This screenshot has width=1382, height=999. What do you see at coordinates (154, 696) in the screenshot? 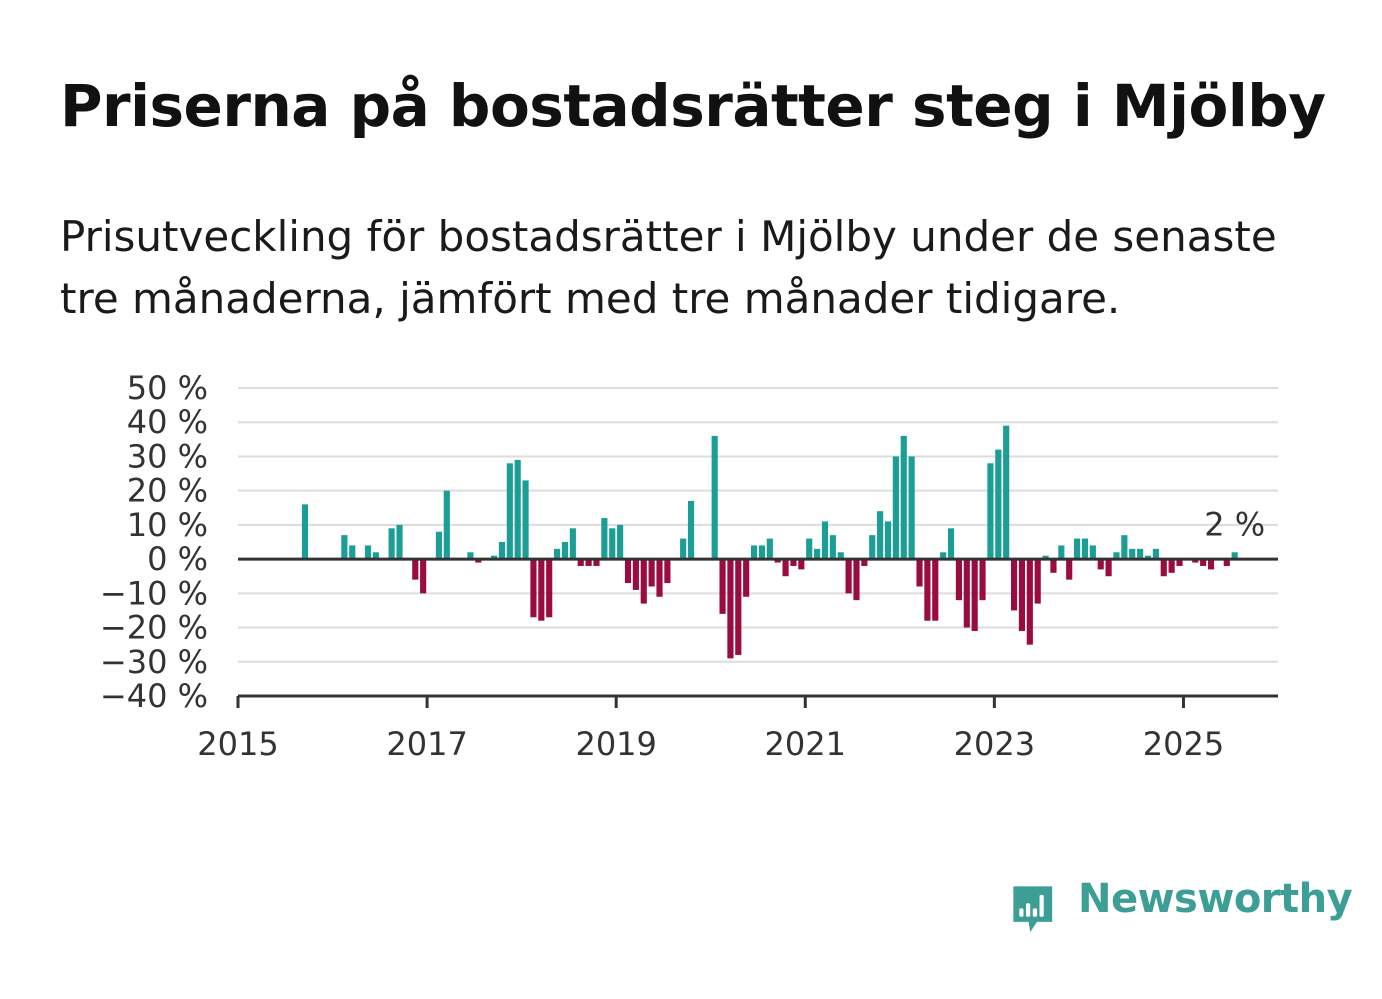
I see `y-tick-label: −40 %` at bounding box center [154, 696].